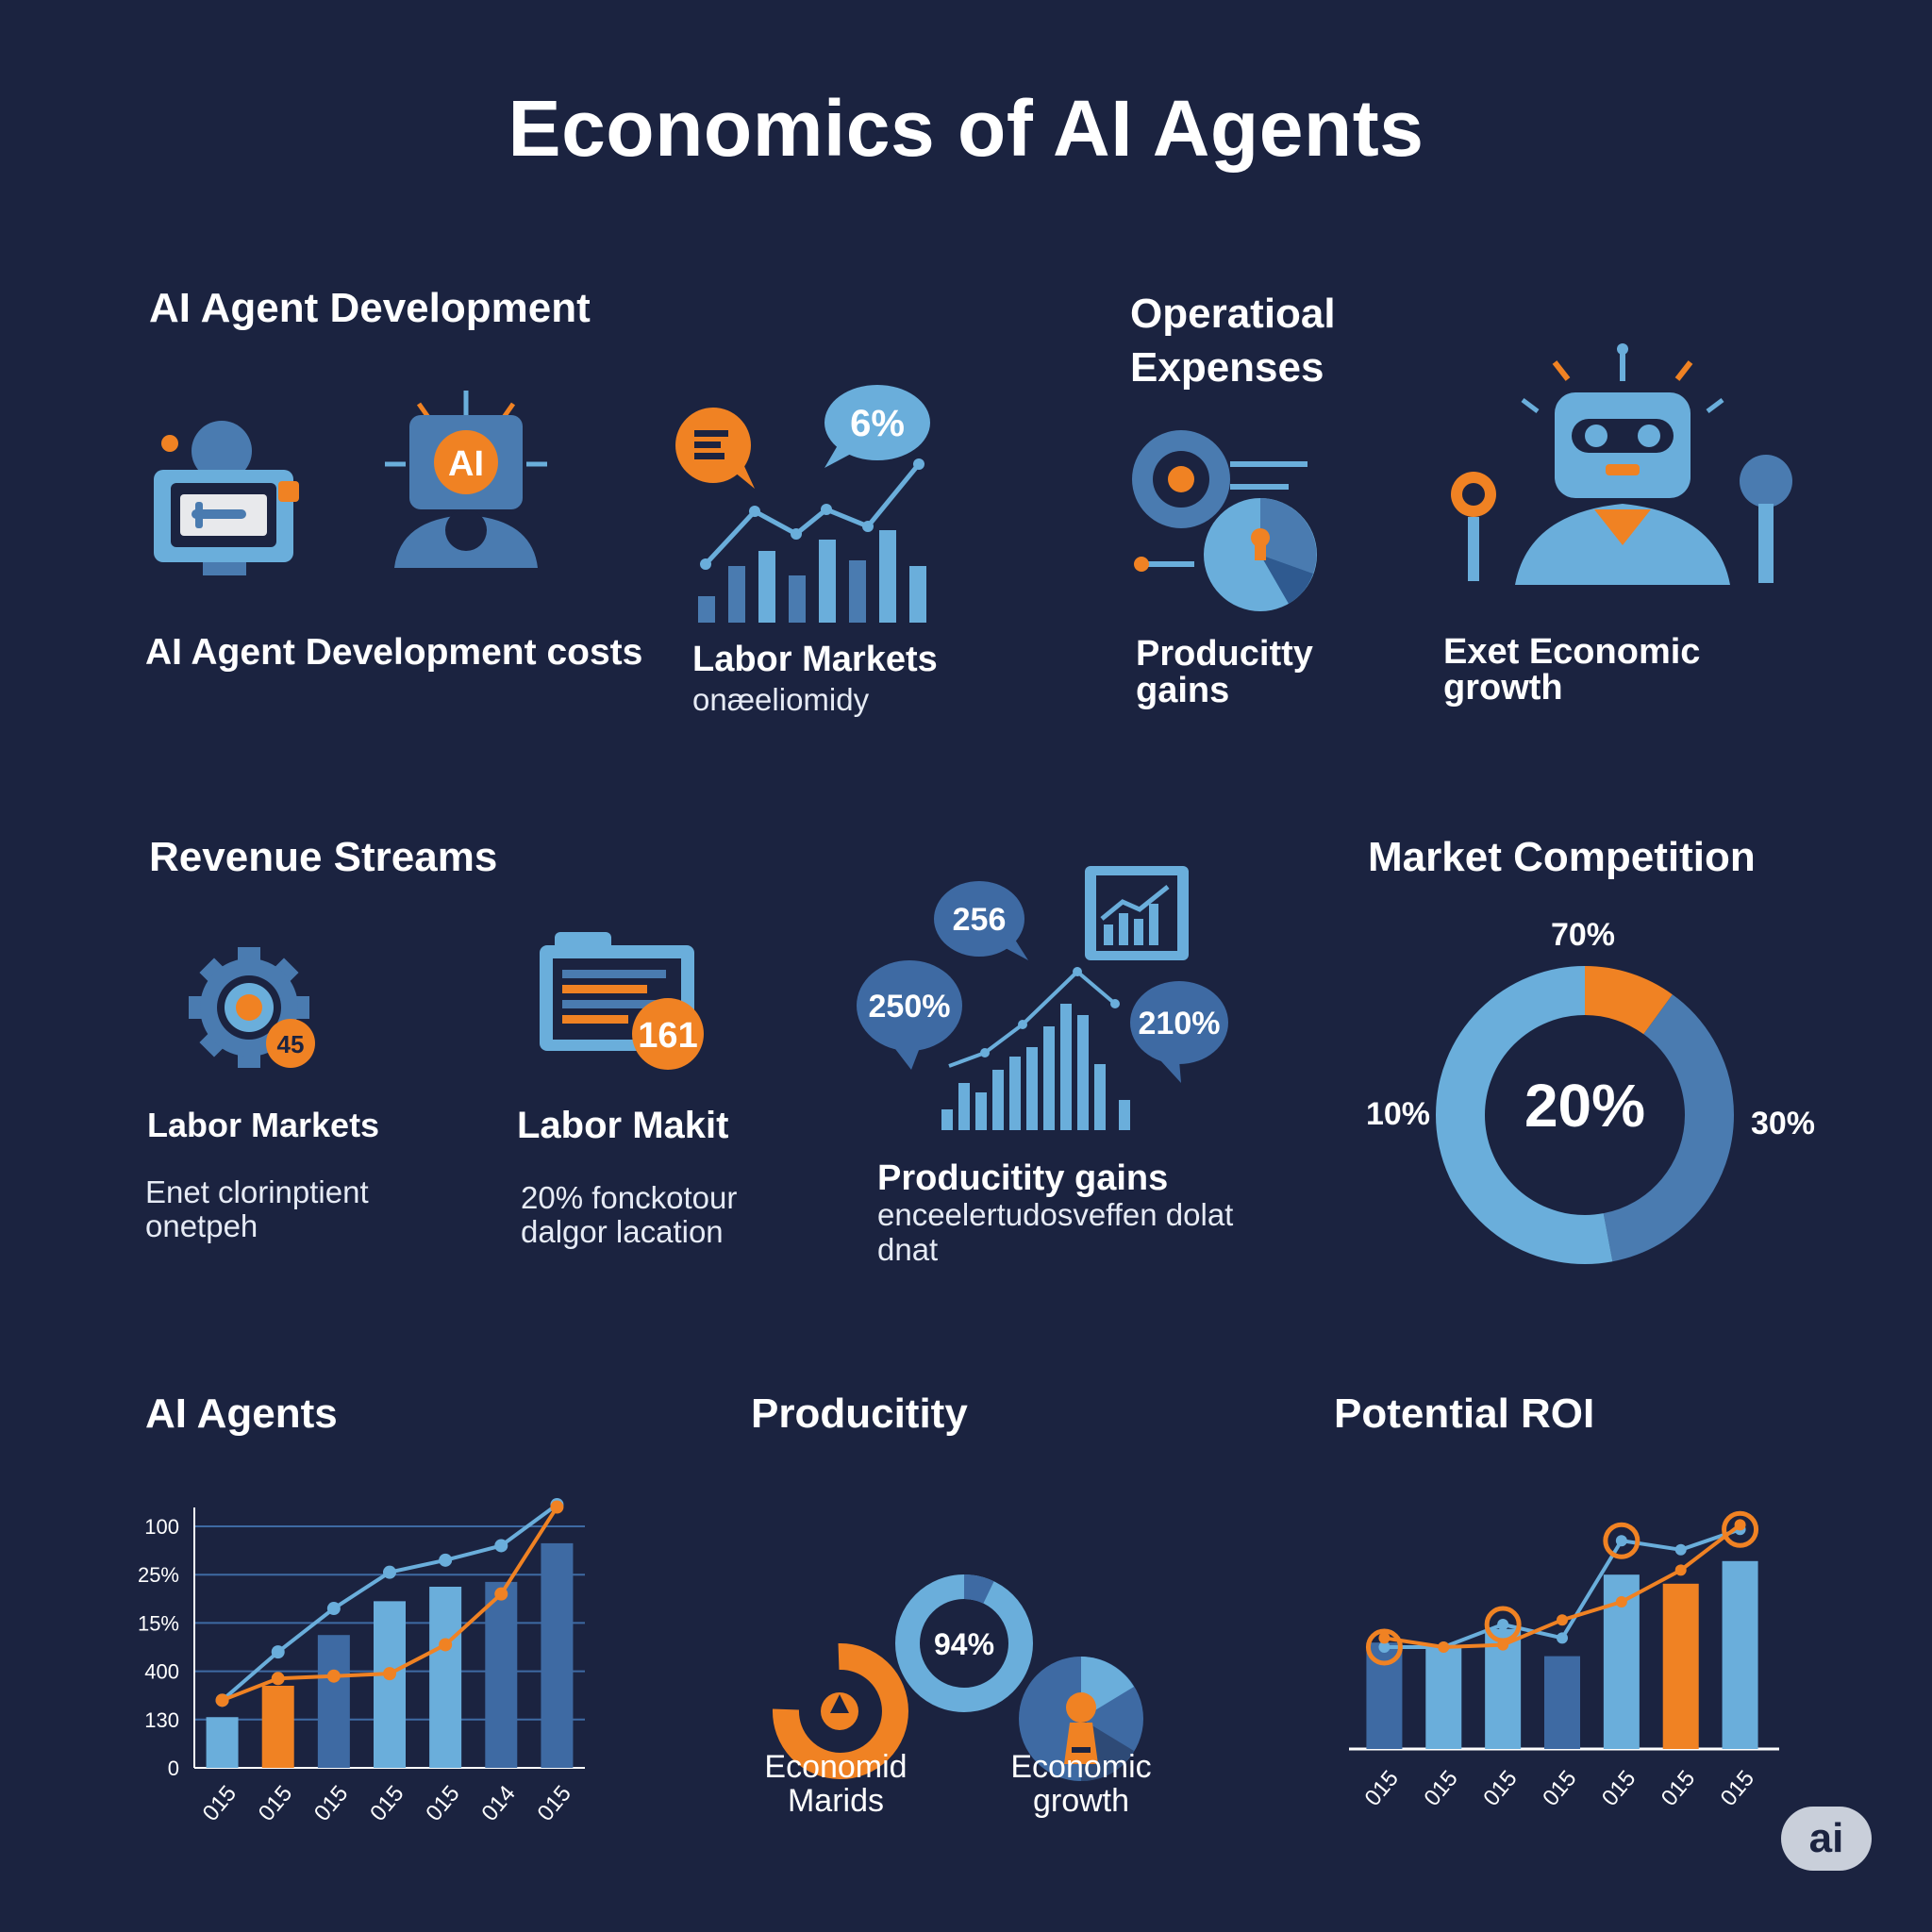  Describe the element at coordinates (781, 699) in the screenshot. I see `labor-markets-sublabel: onæeliomidy` at that location.